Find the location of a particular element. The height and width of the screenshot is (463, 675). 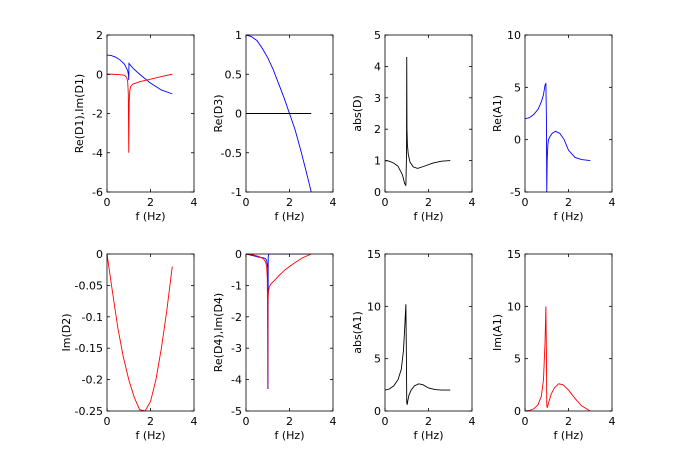

y-axis-label: Re(D3) is located at coordinates (218, 114).